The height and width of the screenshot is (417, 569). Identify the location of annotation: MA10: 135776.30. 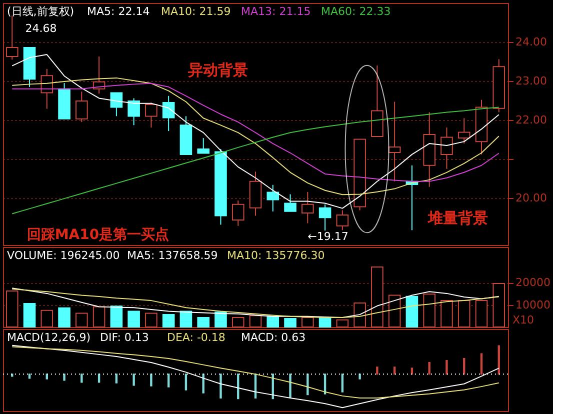
(276, 255).